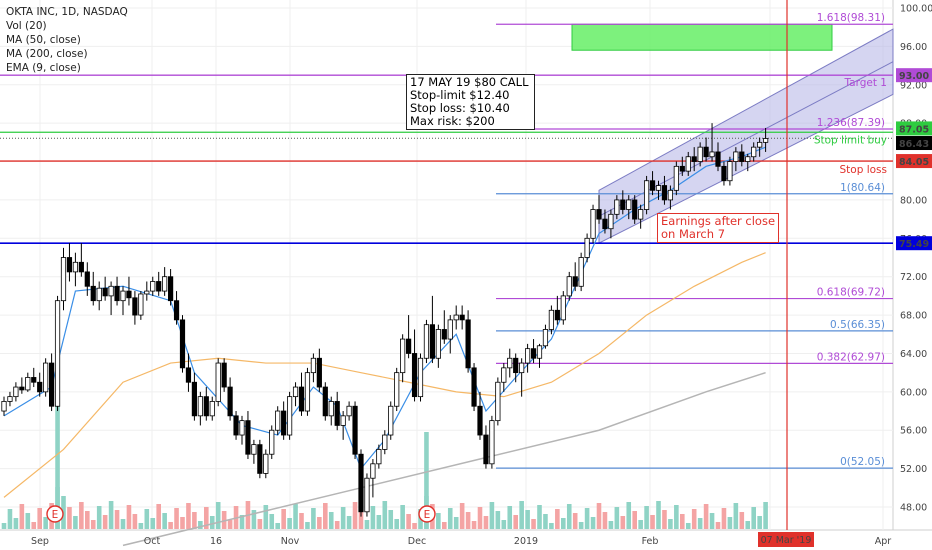  Describe the element at coordinates (67, 12) in the screenshot. I see `legend-symbol: OKTA INC, 1D, NASDAQ` at that location.